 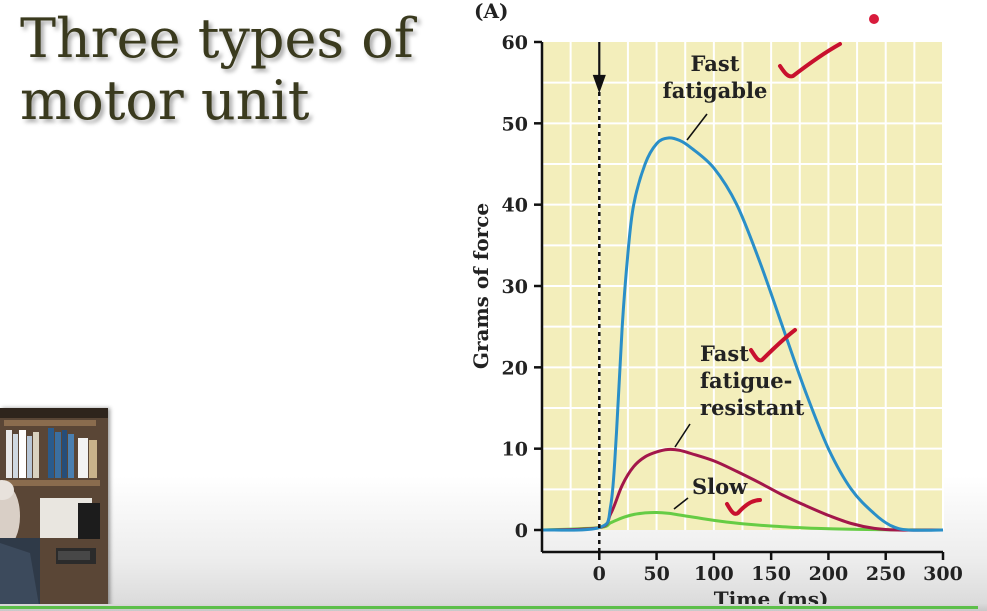 What do you see at coordinates (874, 19) in the screenshot?
I see `laser-pointer-dot` at bounding box center [874, 19].